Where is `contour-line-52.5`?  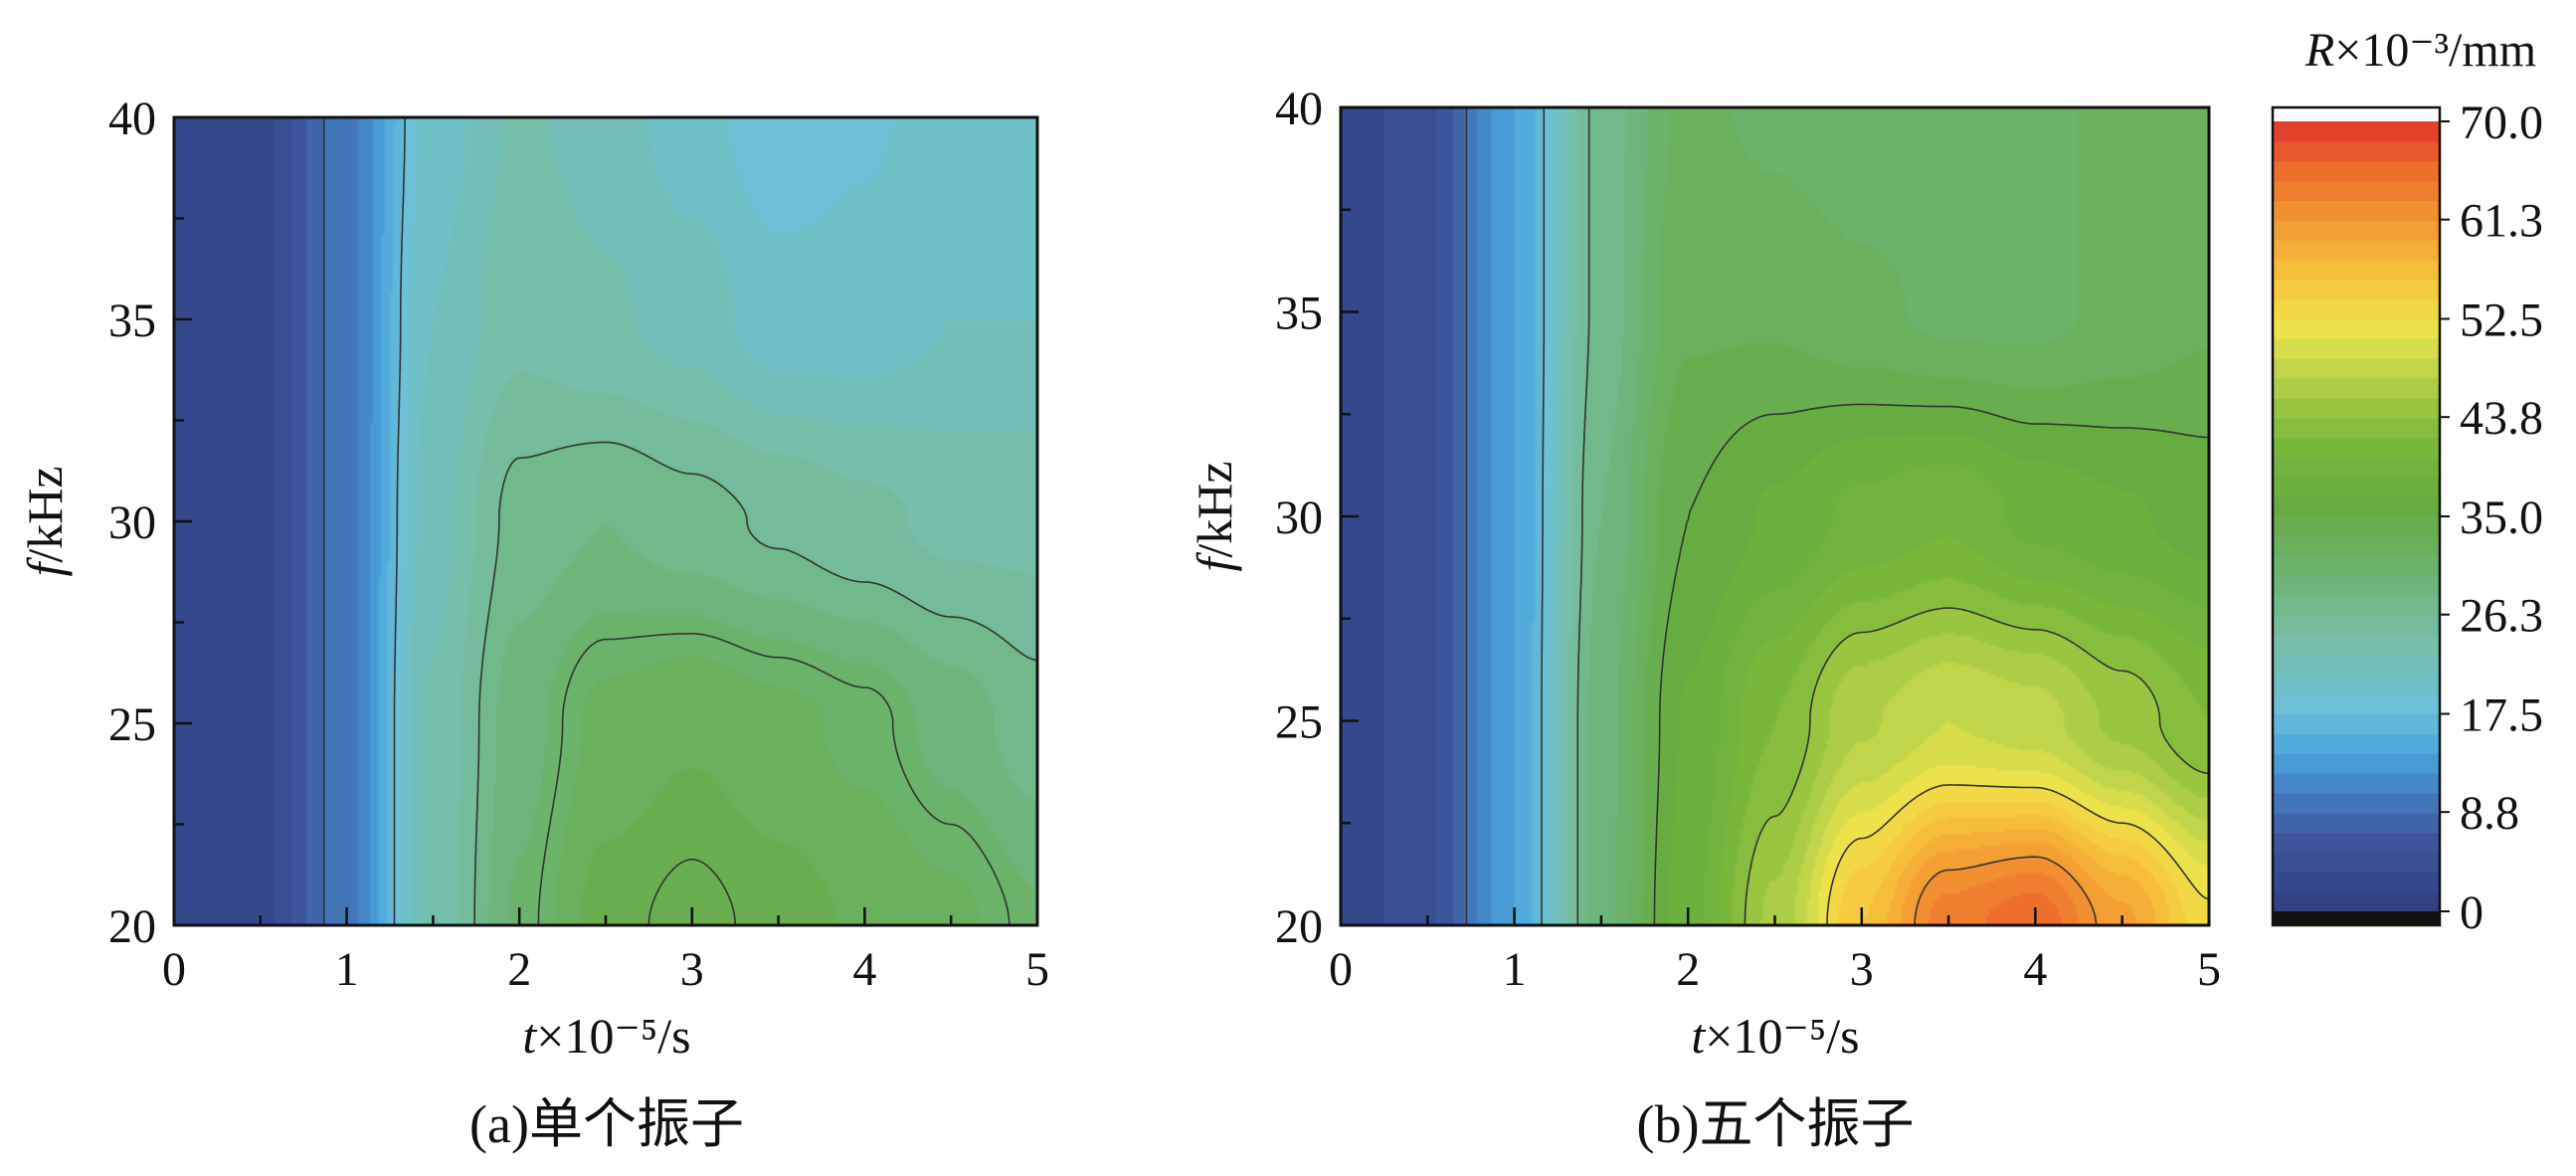
contour-line-52.5 is located at coordinates (2017, 854).